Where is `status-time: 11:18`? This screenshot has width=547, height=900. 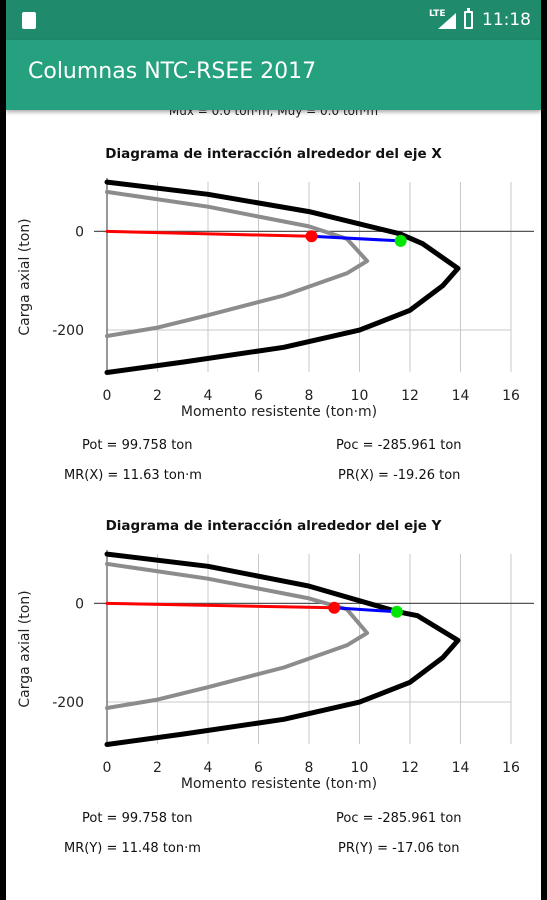 status-time: 11:18 is located at coordinates (506, 20).